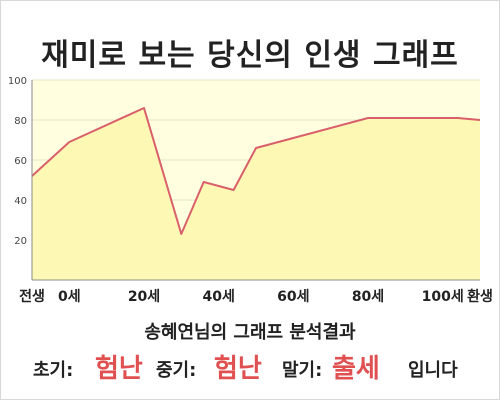 The width and height of the screenshot is (500, 400). I want to click on chart-title: 재미로 보는 당신의 인생 그래프, so click(250, 55).